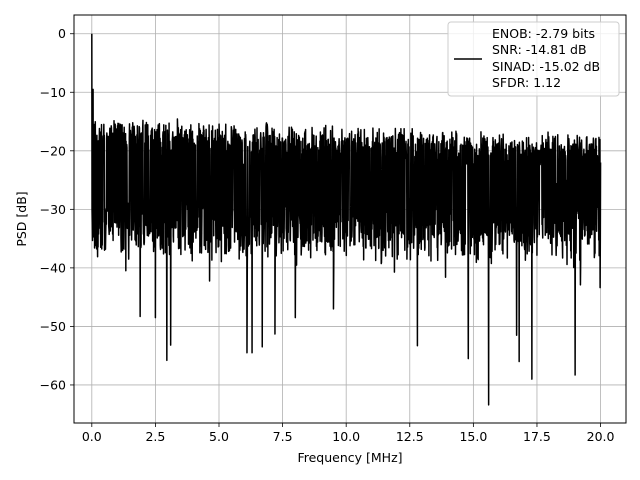  What do you see at coordinates (53, 384) in the screenshot?
I see `y-tick-label: −60` at bounding box center [53, 384].